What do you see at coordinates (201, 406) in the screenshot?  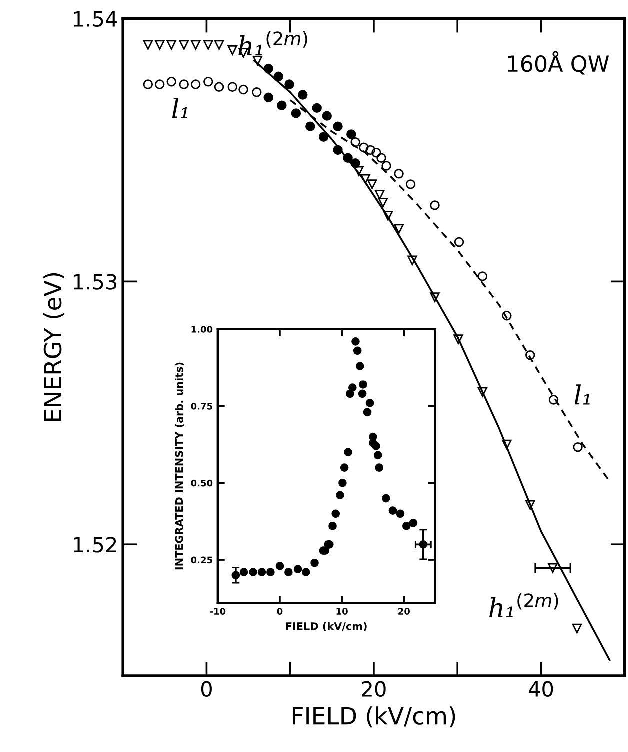 I see `y-tick-label: 0.75` at bounding box center [201, 406].